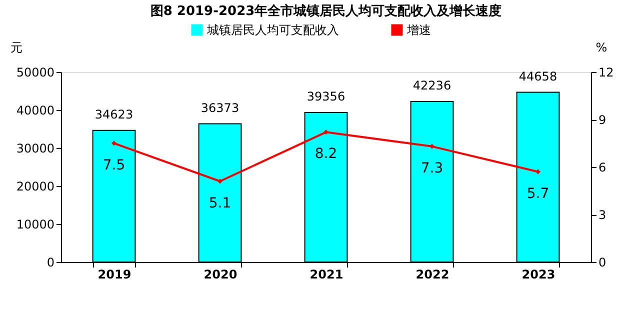 The image size is (633, 325). I want to click on data-label: 34623, so click(114, 114).